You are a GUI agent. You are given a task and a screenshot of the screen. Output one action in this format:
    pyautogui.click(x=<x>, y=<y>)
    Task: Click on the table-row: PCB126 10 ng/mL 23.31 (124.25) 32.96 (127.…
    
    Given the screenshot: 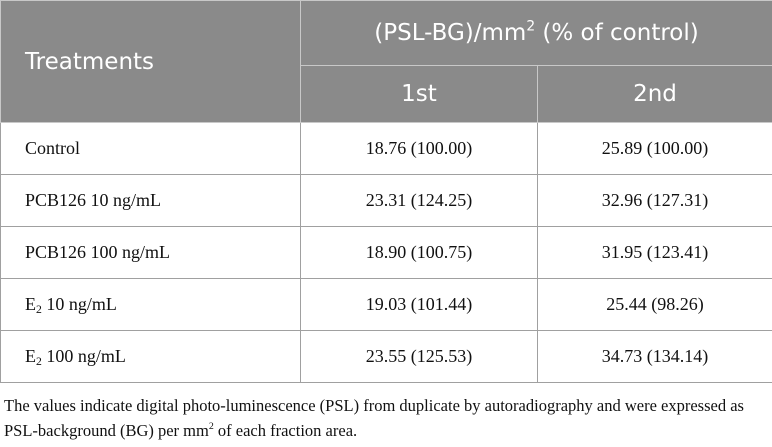 What is the action you would take?
    pyautogui.click(x=386, y=200)
    